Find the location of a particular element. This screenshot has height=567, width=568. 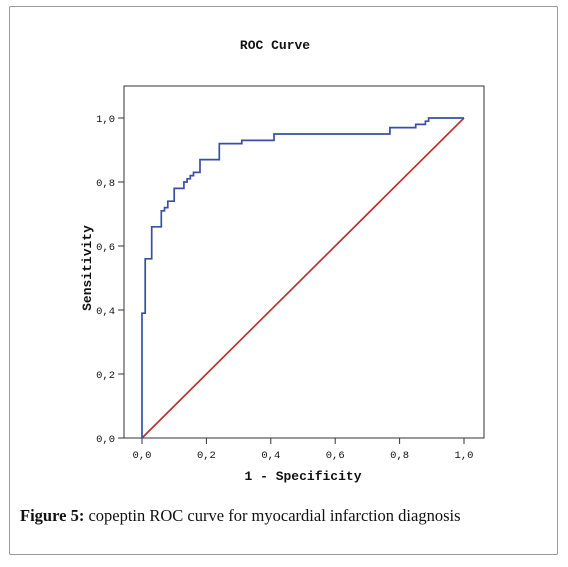

x-tick-label: 0,8 is located at coordinates (399, 456).